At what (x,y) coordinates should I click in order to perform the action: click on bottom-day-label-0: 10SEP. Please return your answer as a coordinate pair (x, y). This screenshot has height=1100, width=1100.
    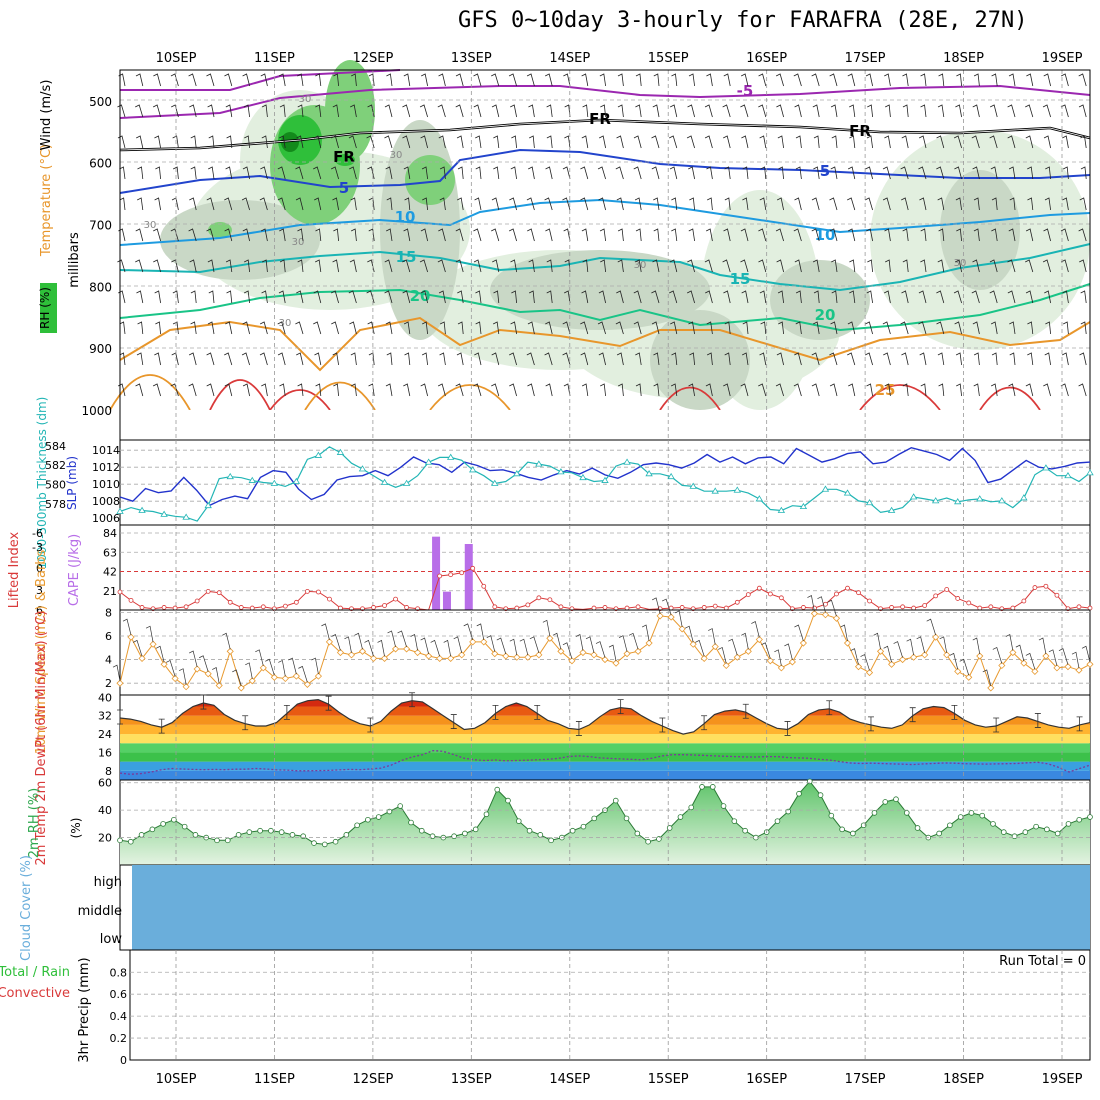
    Looking at the image, I should click on (176, 1079).